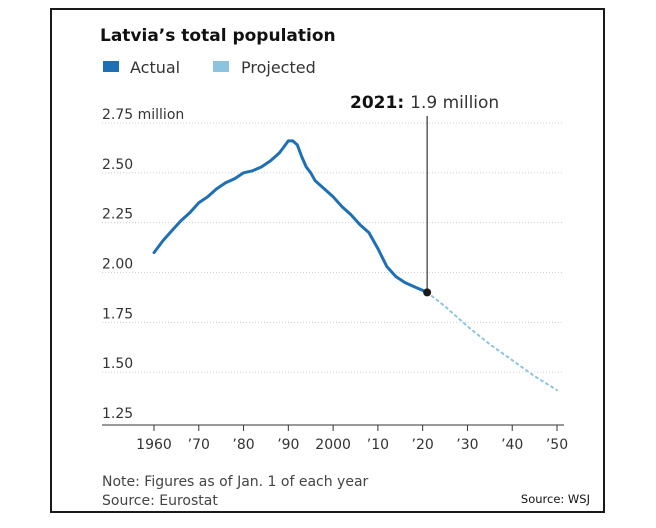 The image size is (656, 528). What do you see at coordinates (288, 445) in the screenshot?
I see `x-tick-label: ’90` at bounding box center [288, 445].